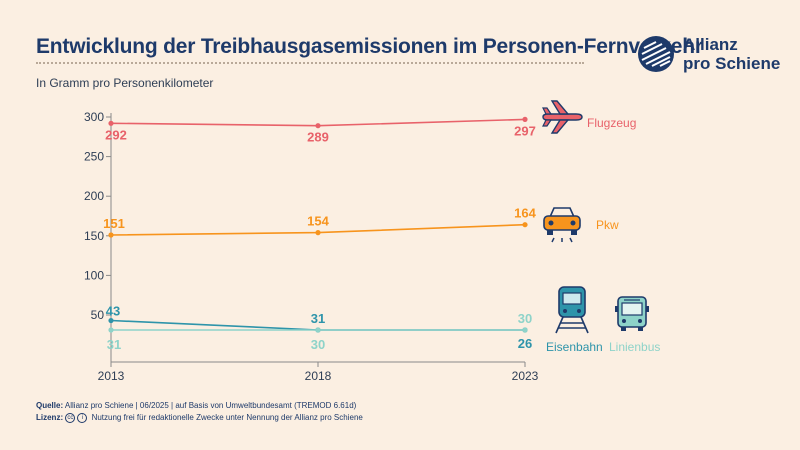  I want to click on license-label: Lizenz:, so click(50, 417).